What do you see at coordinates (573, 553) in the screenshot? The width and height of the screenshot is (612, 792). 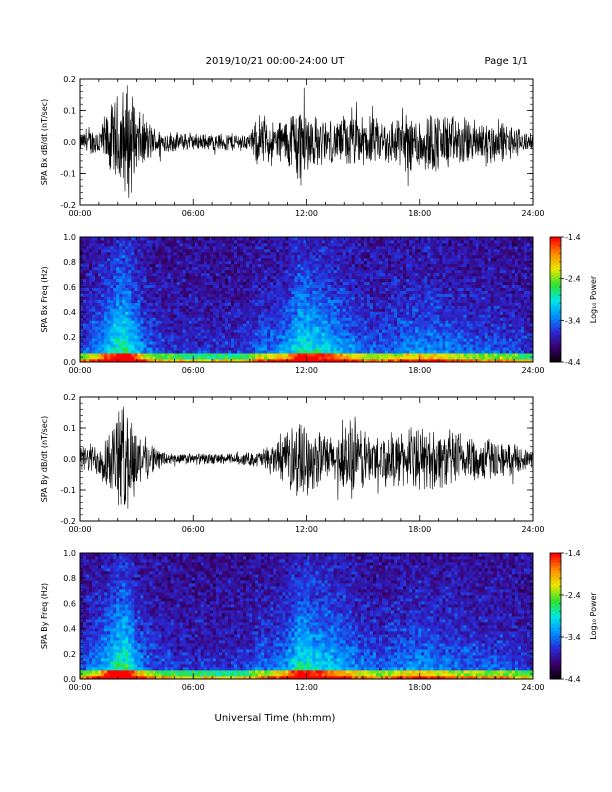 I see `colorbar-tick-label: -1.4` at bounding box center [573, 553].